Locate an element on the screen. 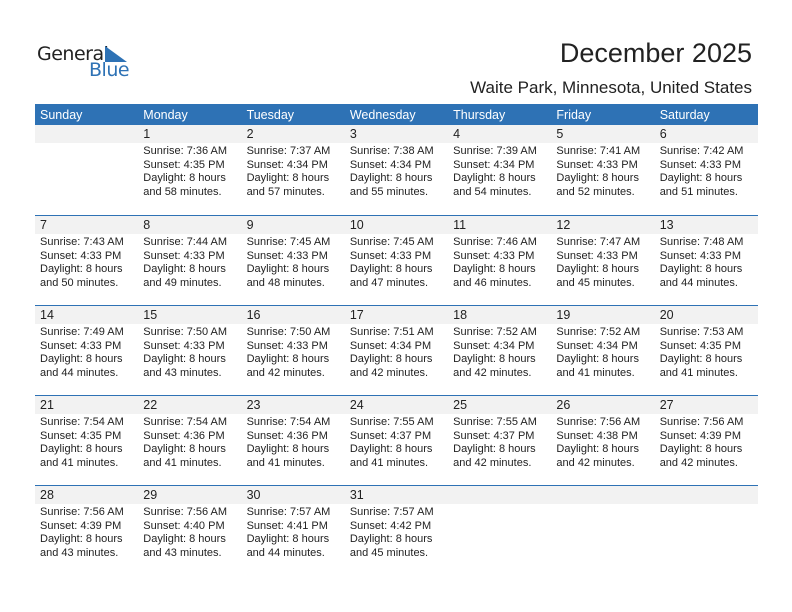 This screenshot has height=612, width=792. sunrise-text: Sunrise: 7:41 AM is located at coordinates (598, 151).